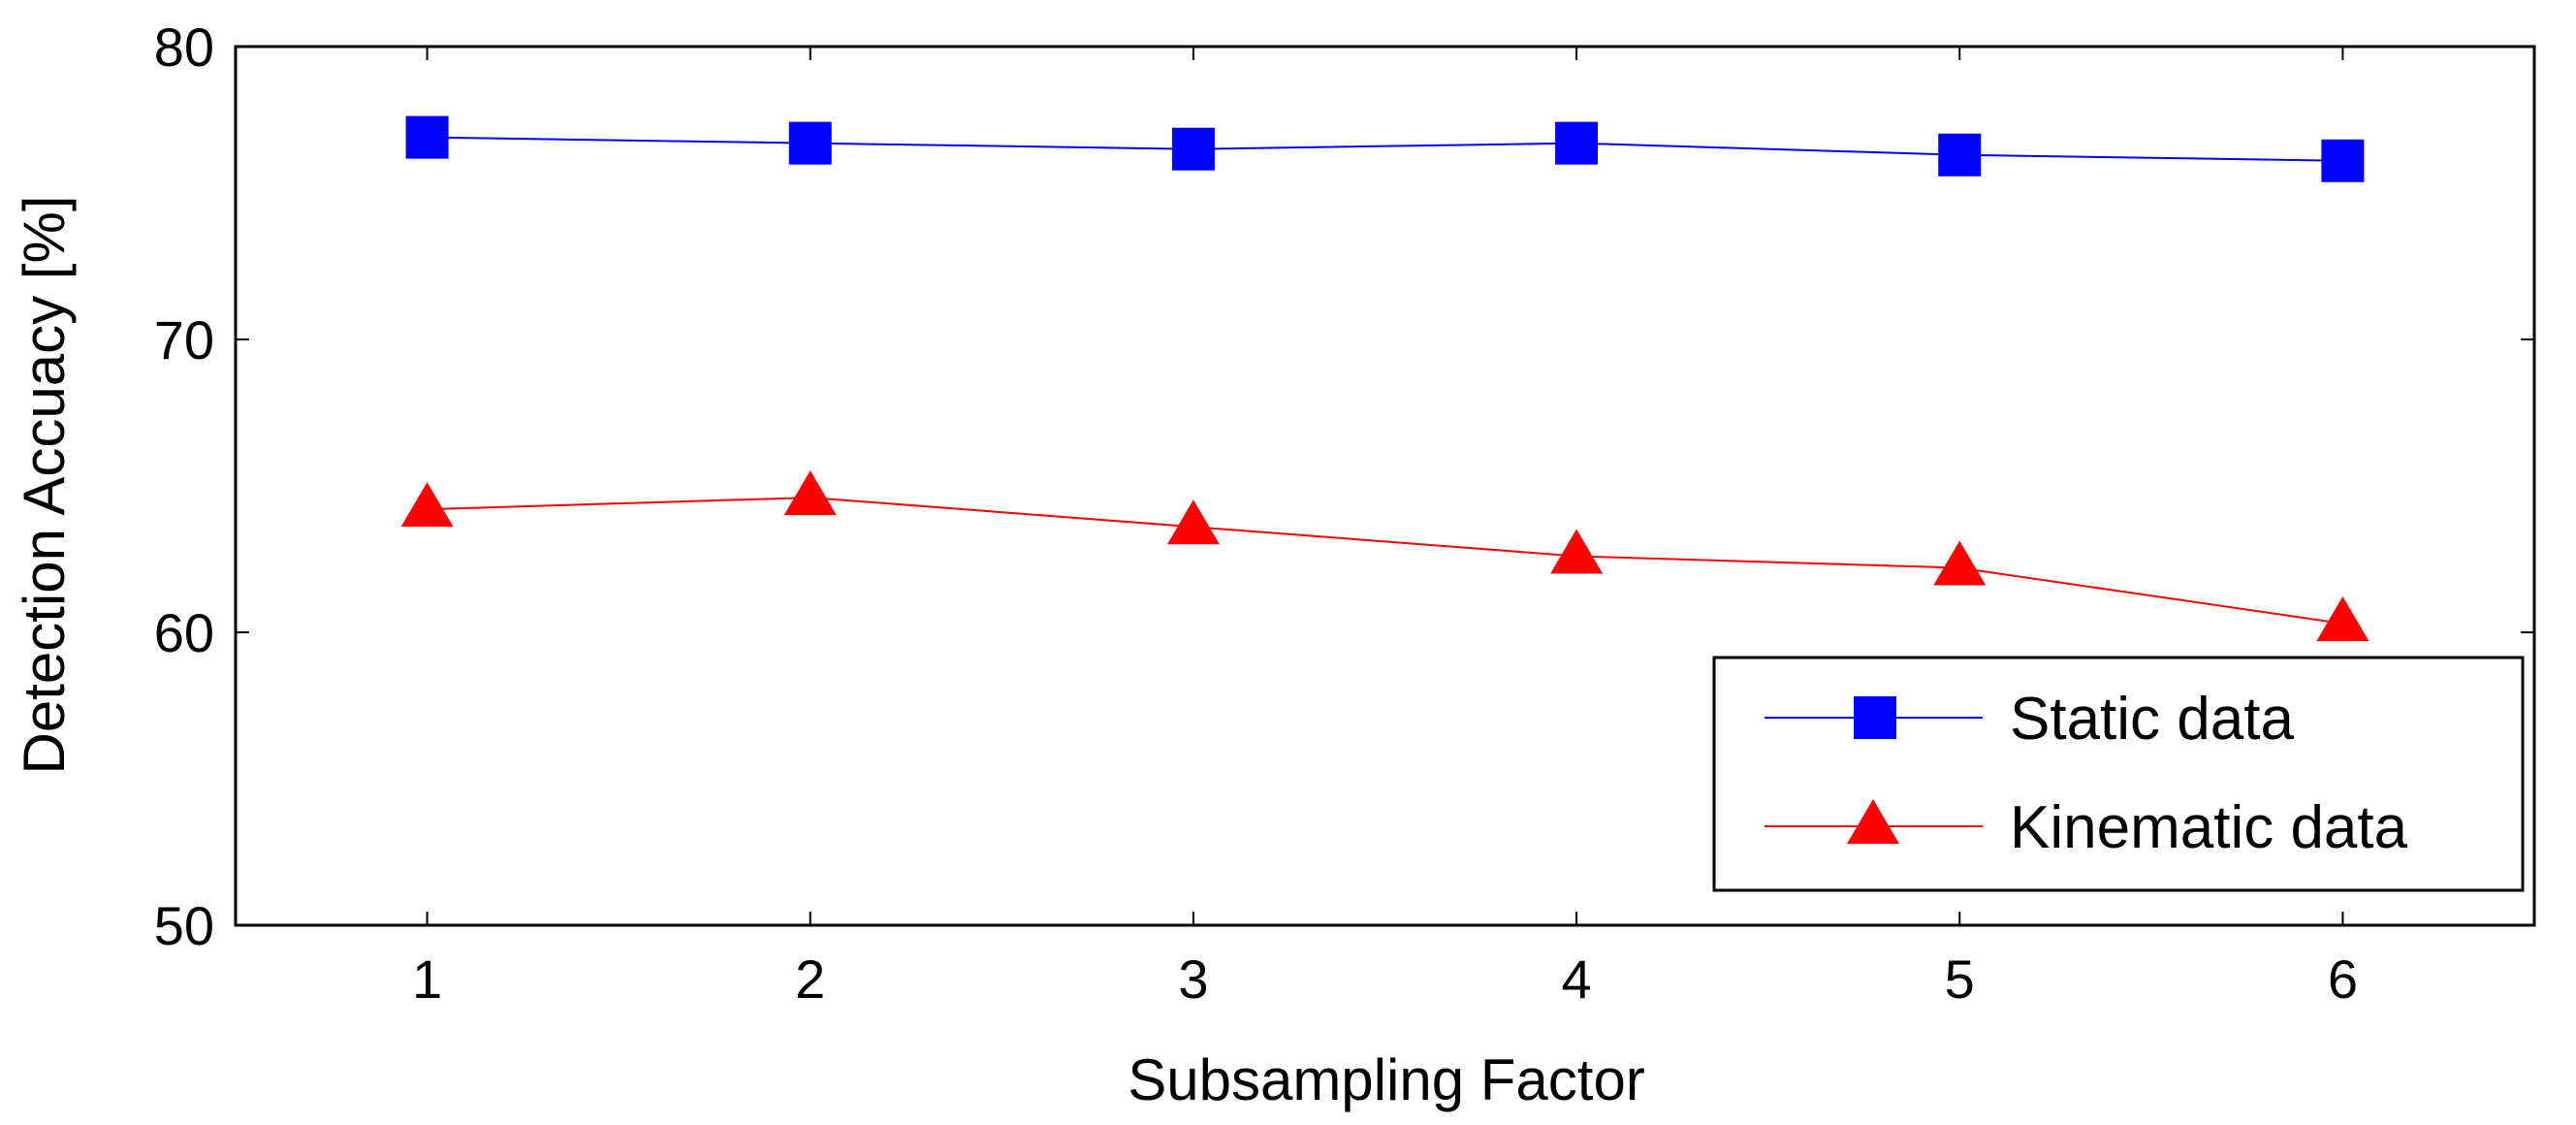 This screenshot has width=2576, height=1125. What do you see at coordinates (44, 485) in the screenshot?
I see `y-axis-label: Detection Accuacy [%]` at bounding box center [44, 485].